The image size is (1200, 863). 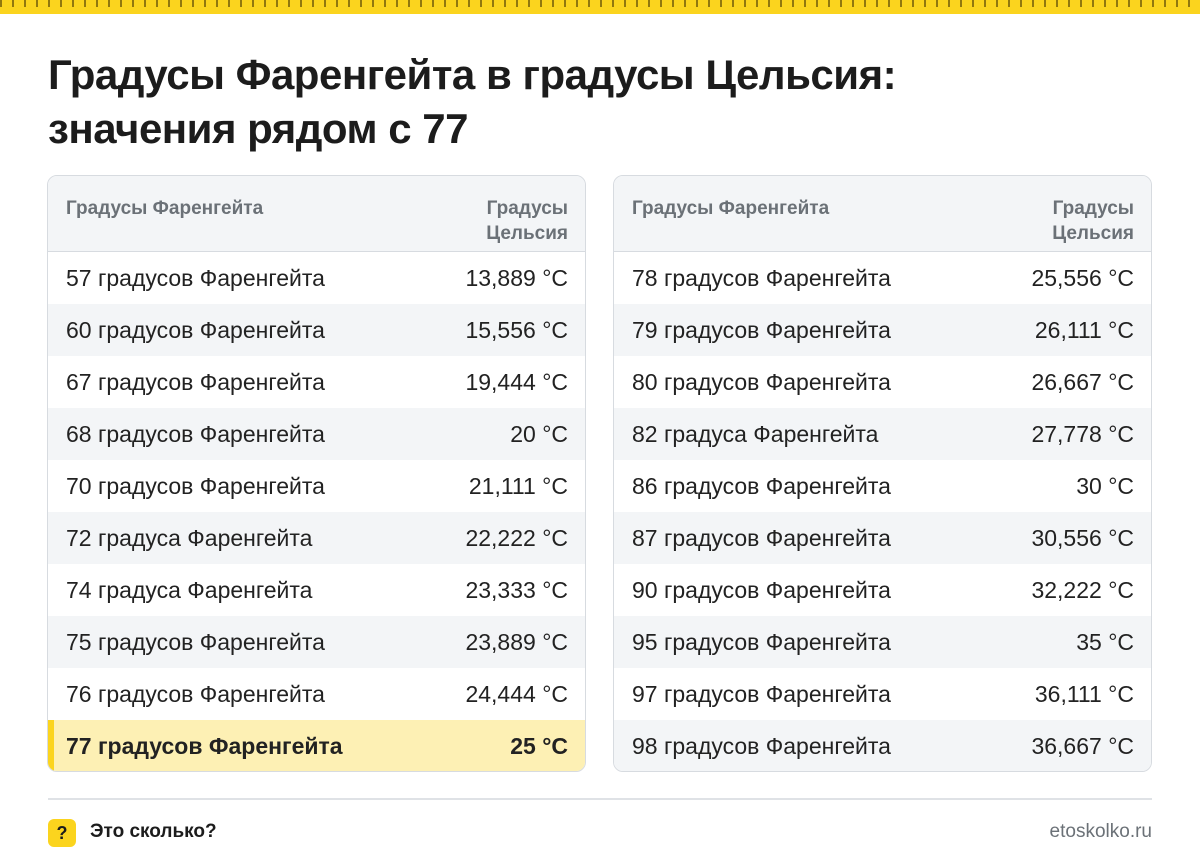 I want to click on fahrenheit-cell: 77 градусов Фаренгейта, so click(x=204, y=745).